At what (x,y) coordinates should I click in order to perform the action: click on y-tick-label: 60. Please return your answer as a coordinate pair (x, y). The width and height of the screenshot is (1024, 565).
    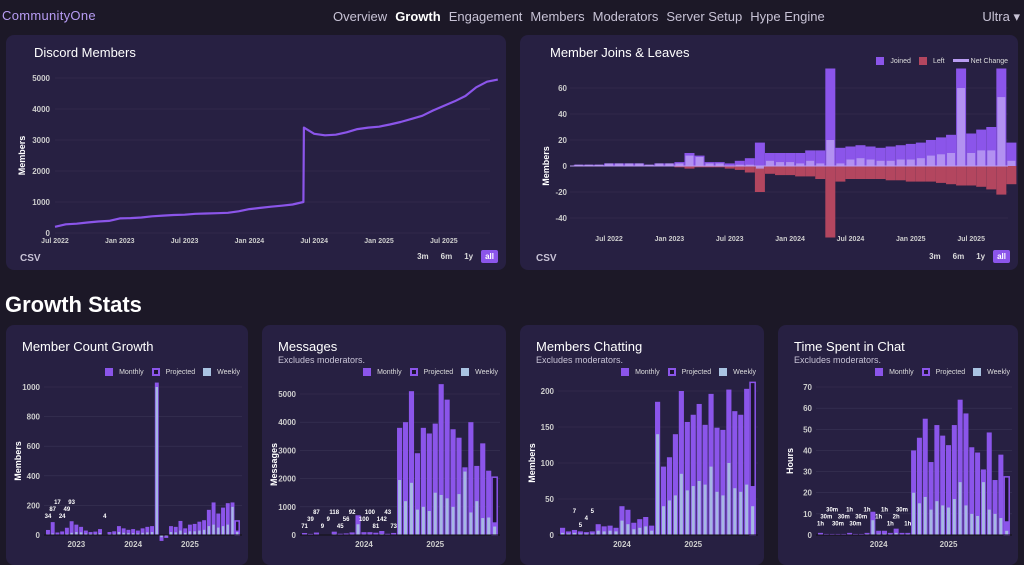
    Looking at the image, I should click on (807, 408).